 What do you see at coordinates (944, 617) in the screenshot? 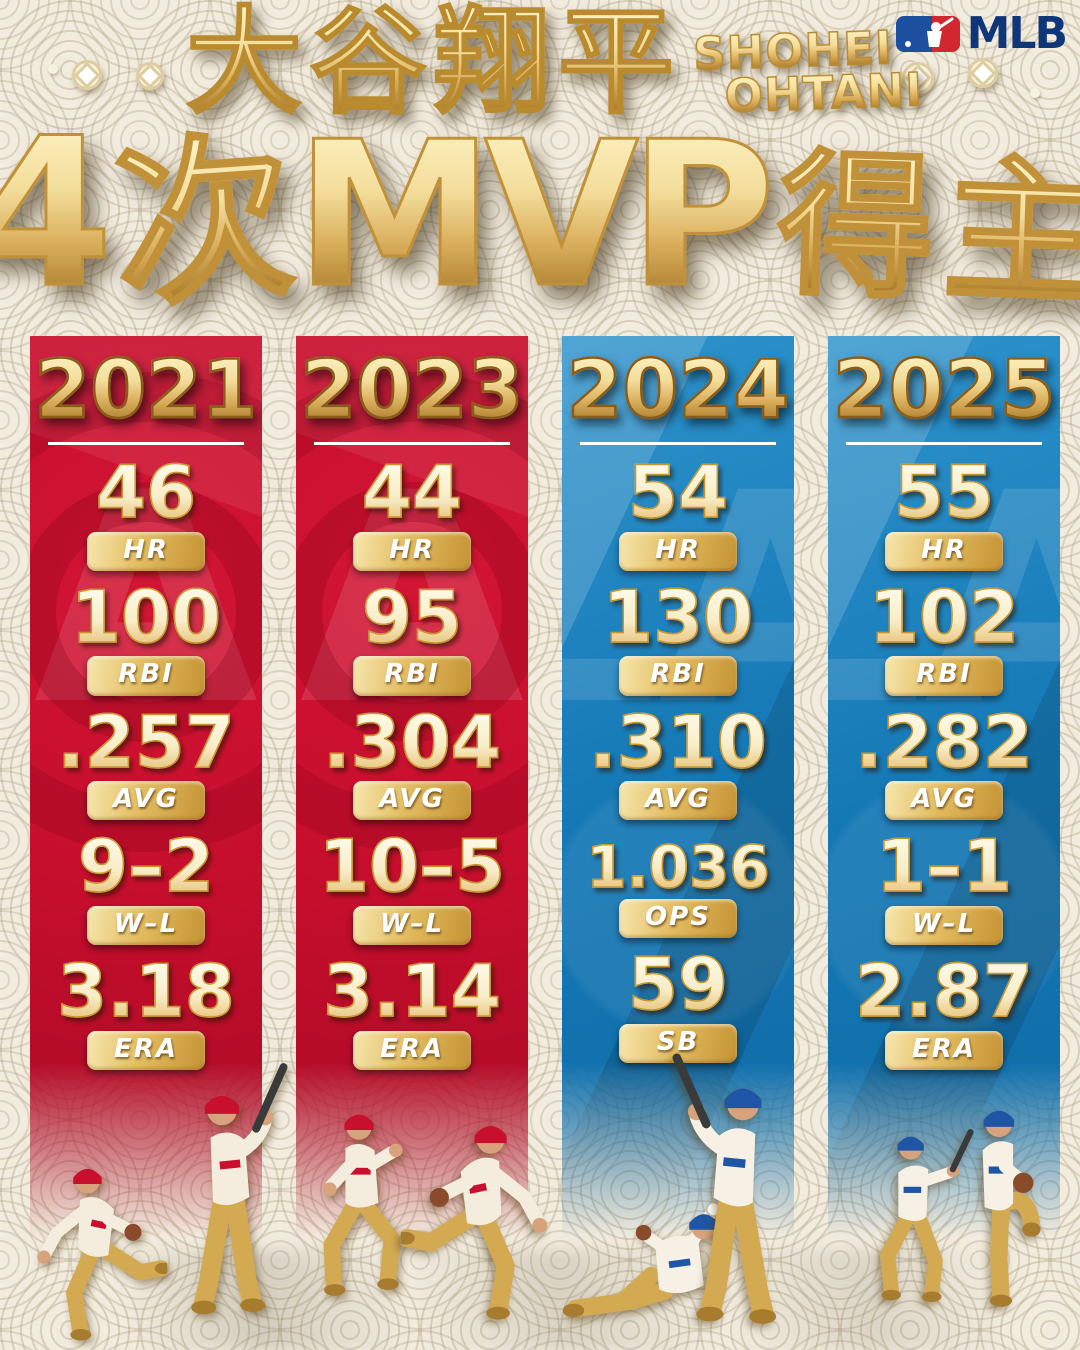
I see `stat-value: 102` at bounding box center [944, 617].